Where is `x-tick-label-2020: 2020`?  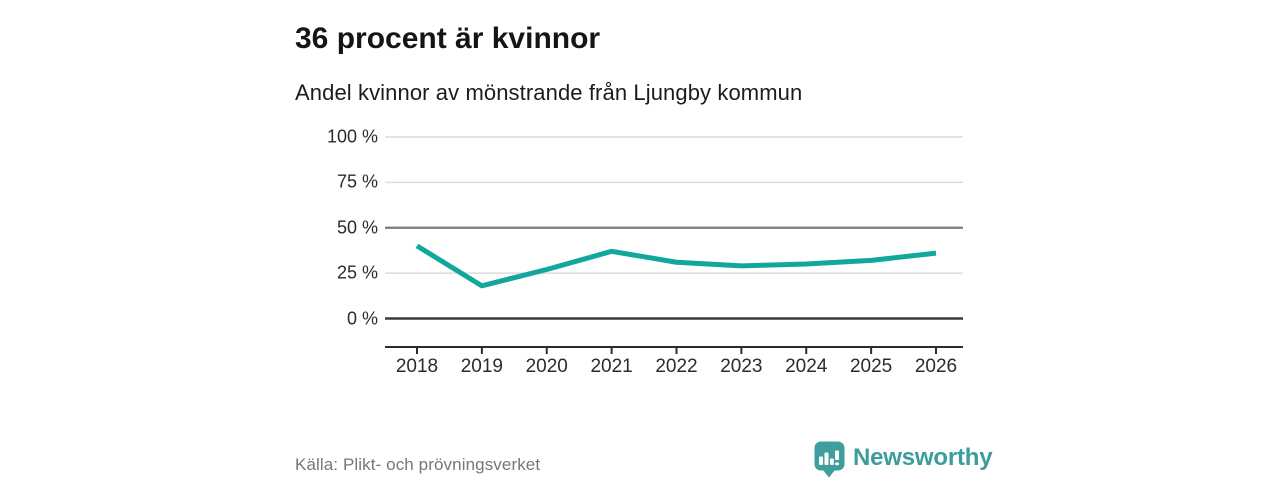
x-tick-label-2020: 2020 is located at coordinates (546, 366).